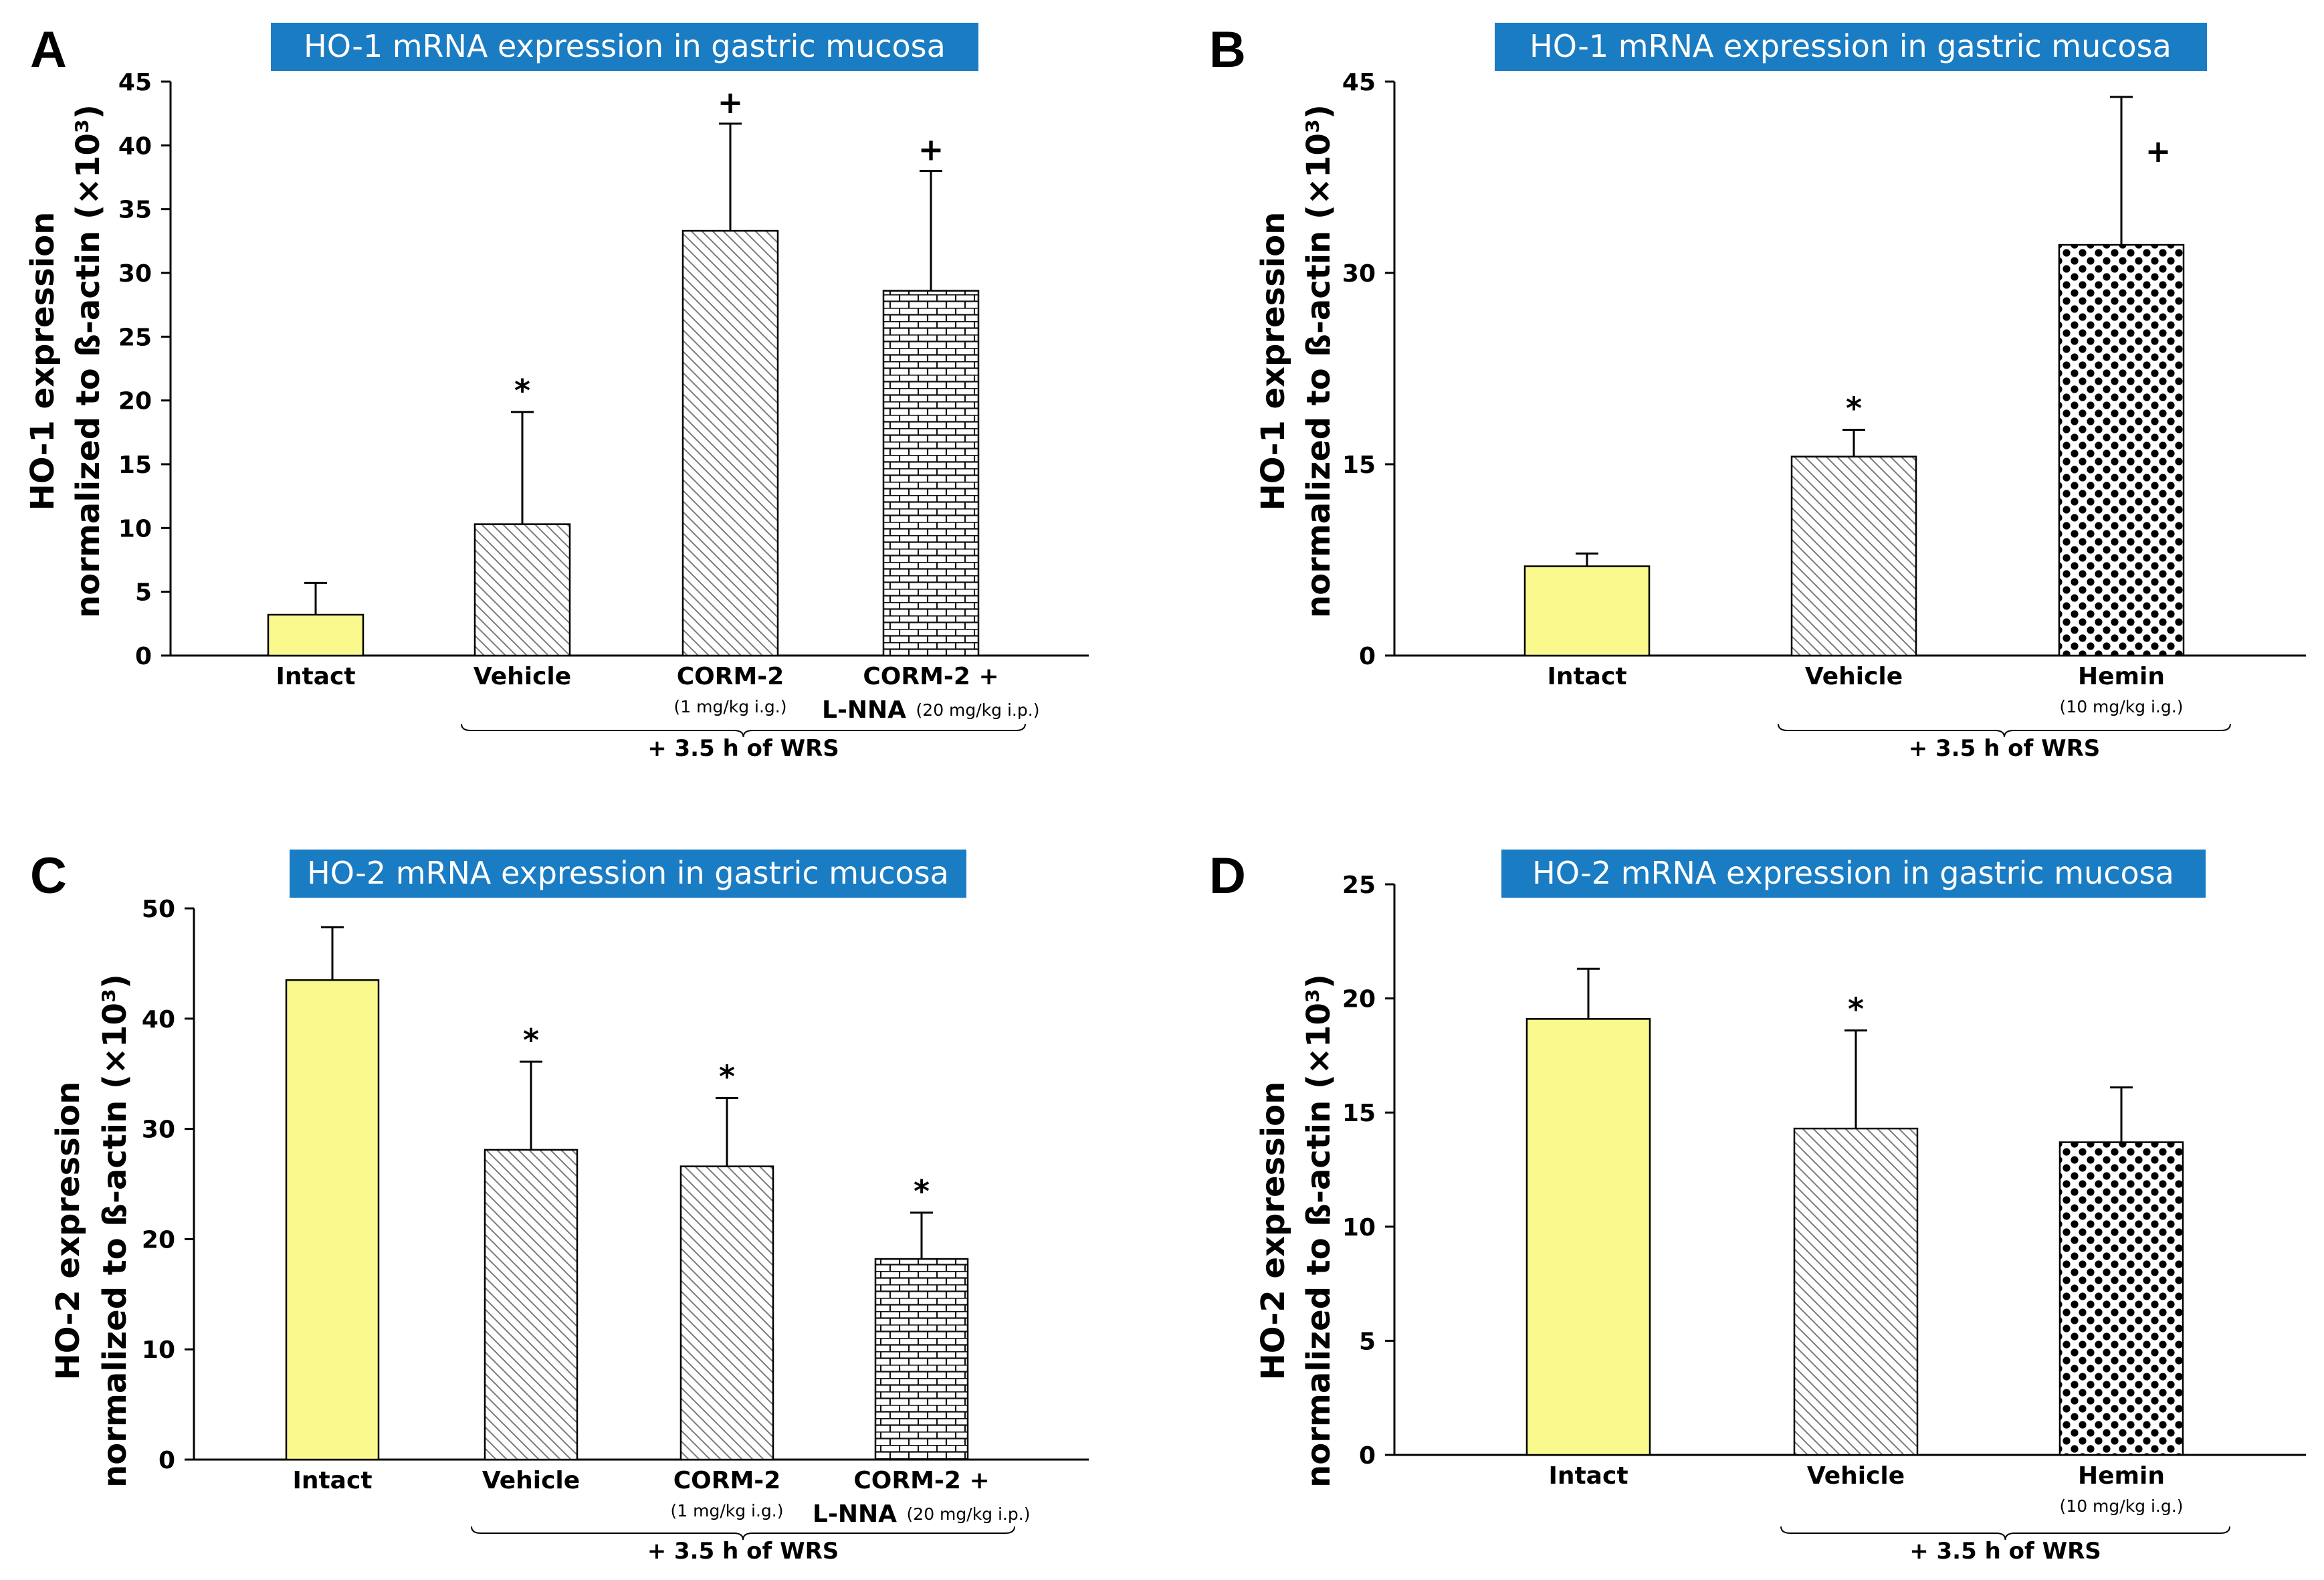 The image size is (2324, 1580). I want to click on title-badge-b, so click(1851, 47).